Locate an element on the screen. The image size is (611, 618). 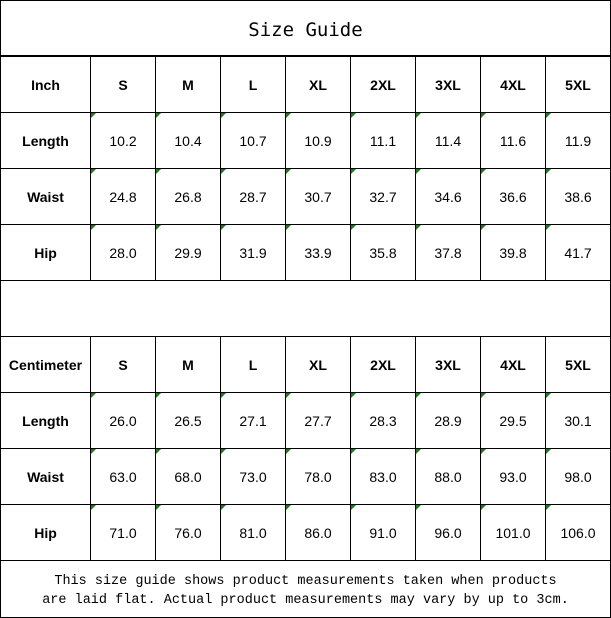
unit-header: Centimeter is located at coordinates (45, 364).